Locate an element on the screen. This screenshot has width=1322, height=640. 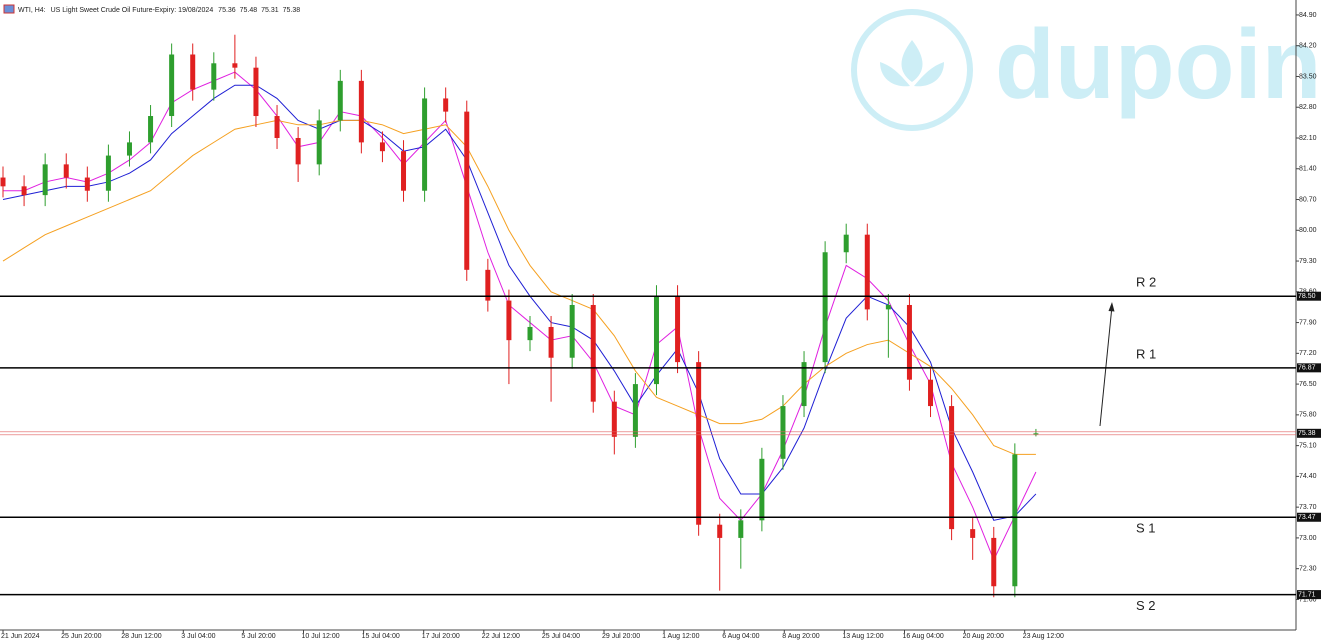
level-tag-label: 76.87 is located at coordinates (1307, 368).